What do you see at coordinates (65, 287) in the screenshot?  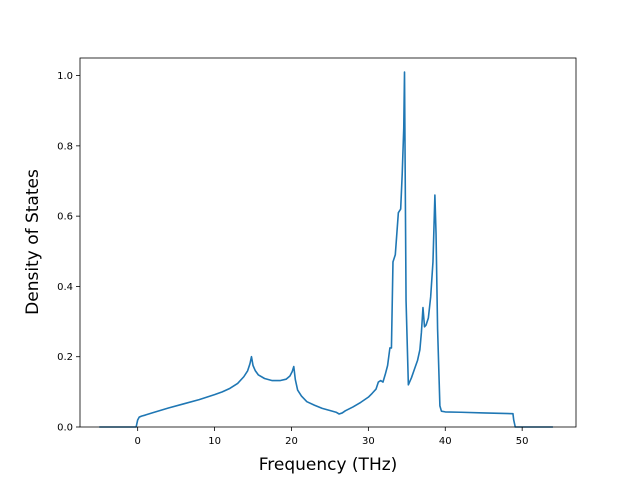 I see `y-tick-label: 0.4` at bounding box center [65, 287].